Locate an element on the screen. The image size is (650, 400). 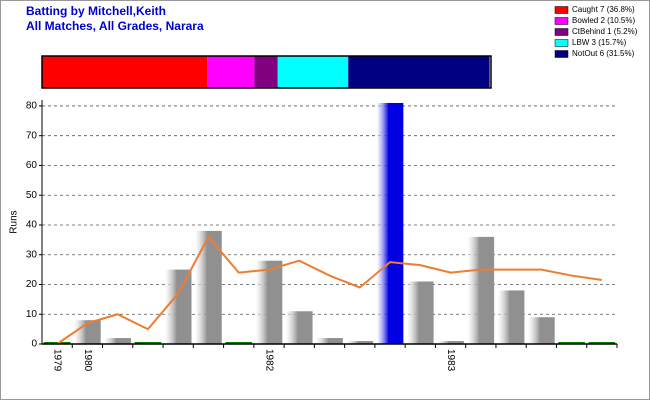
proportion-frame is located at coordinates (266, 72).